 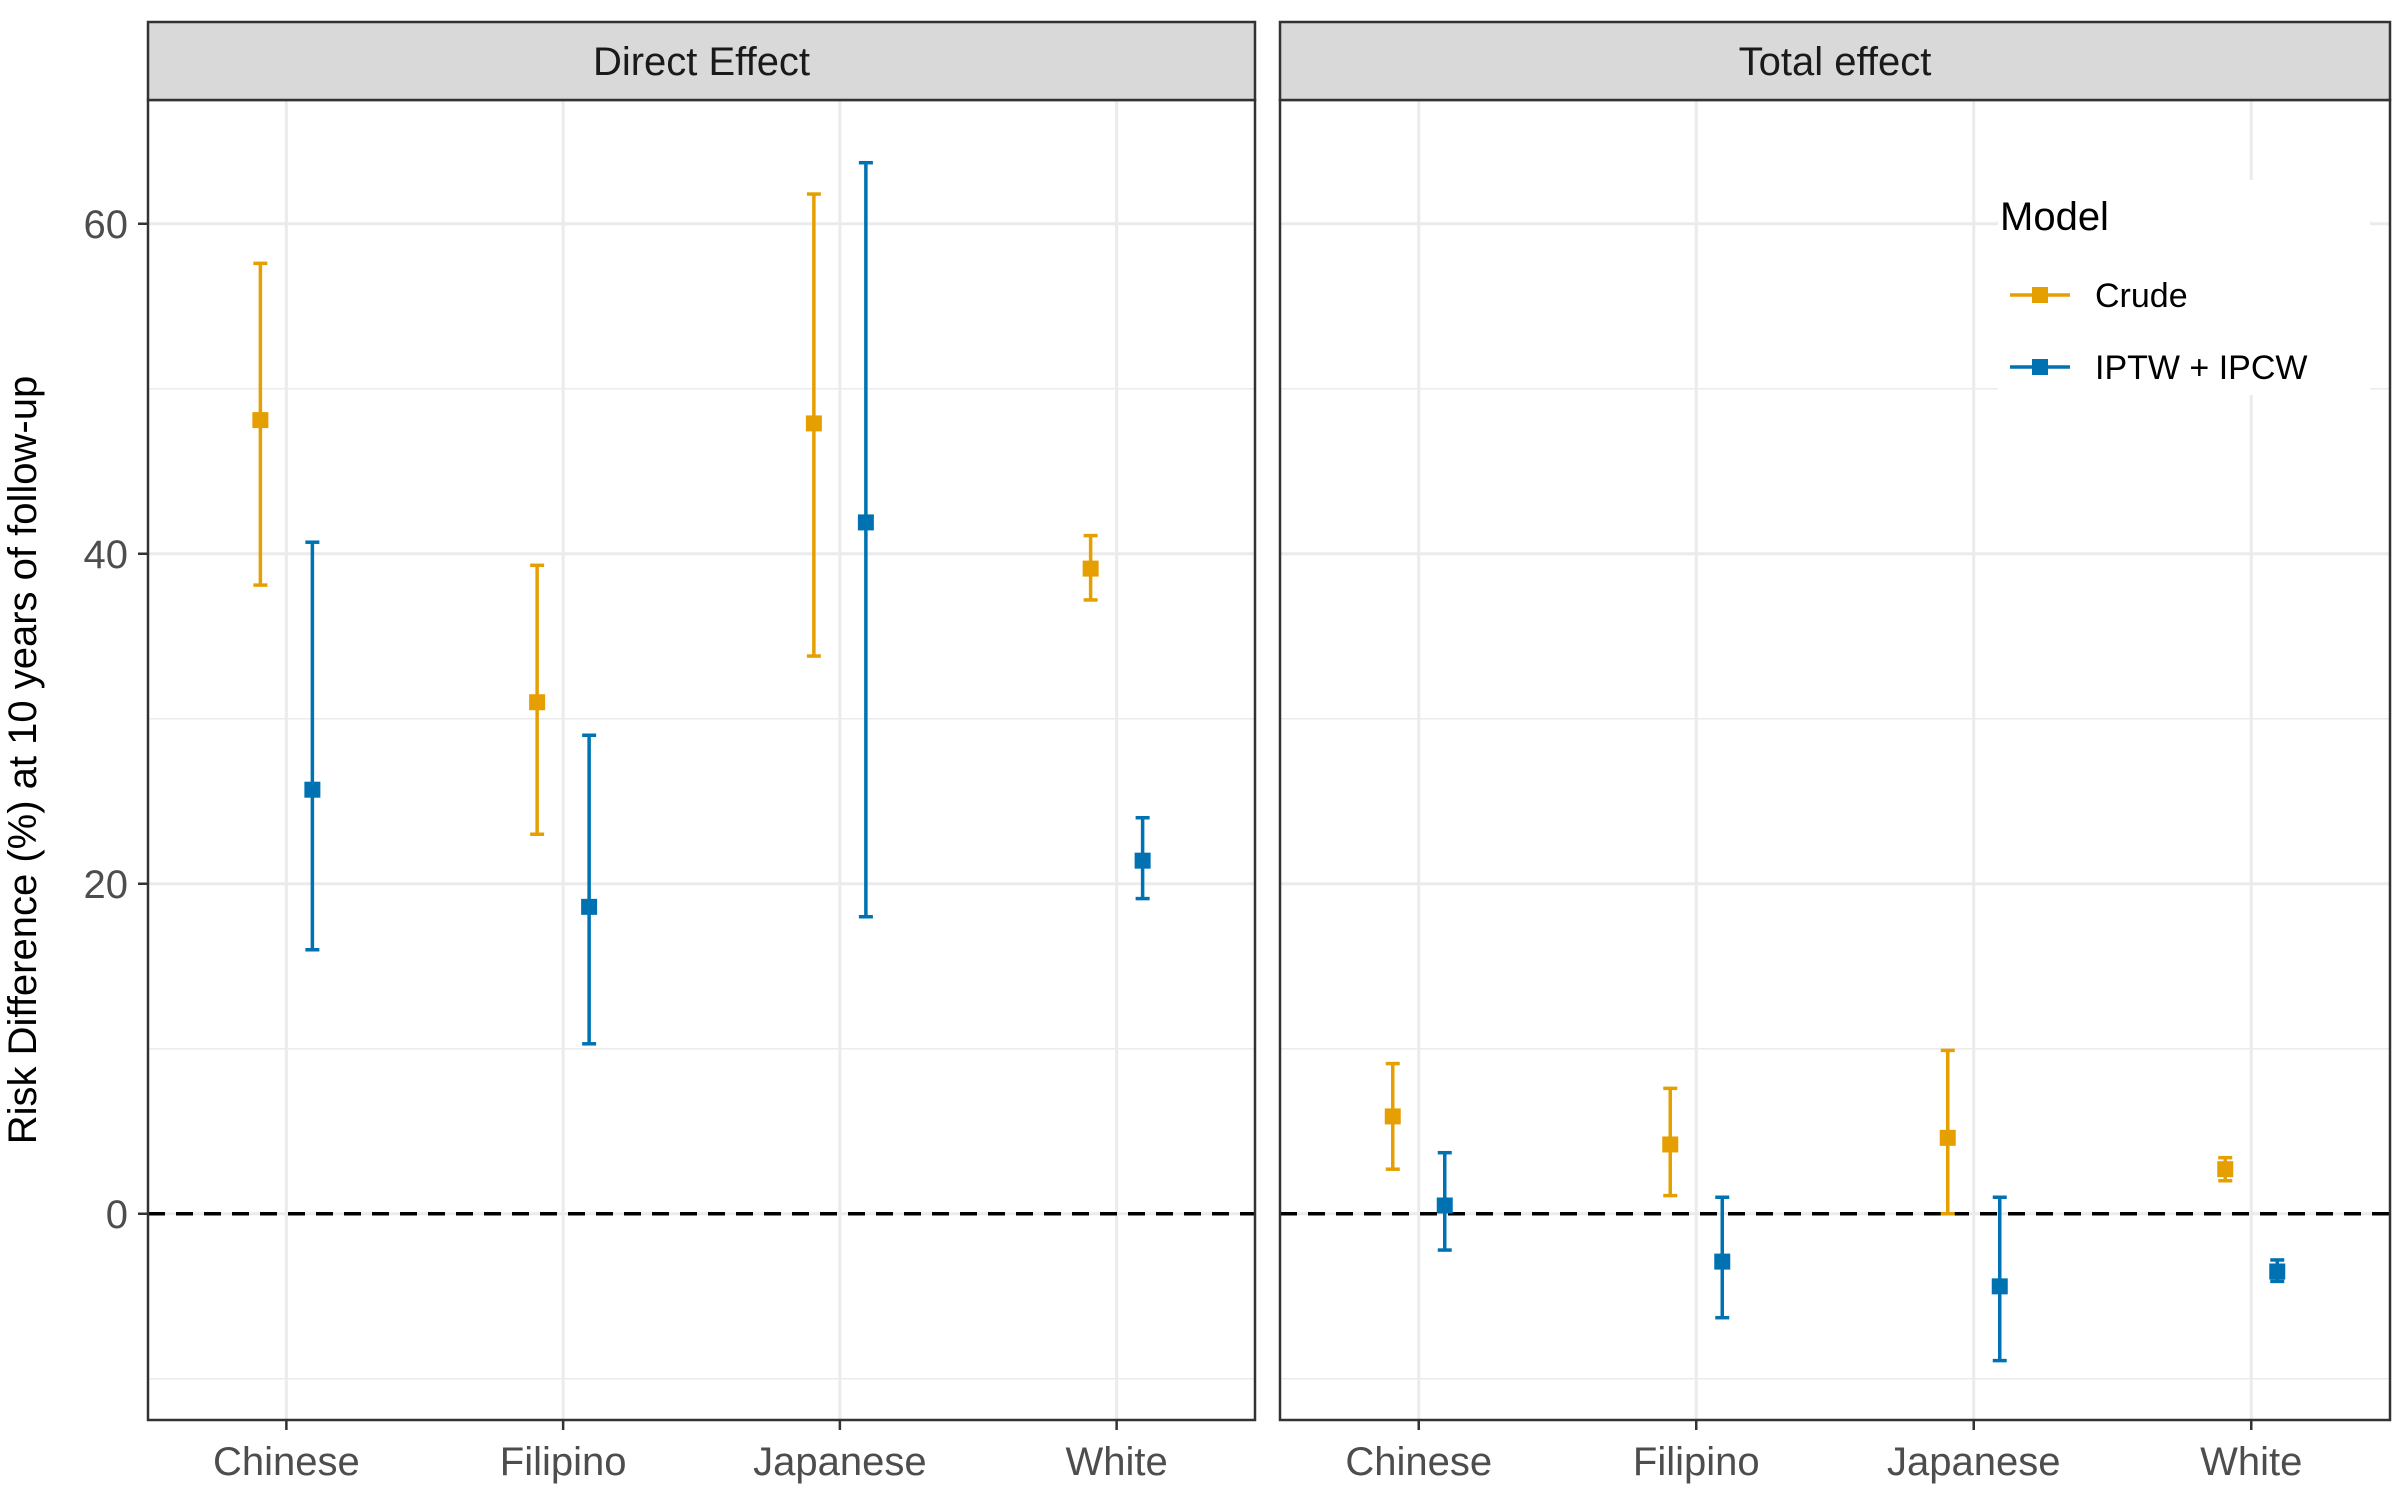 I want to click on legend-background, so click(x=2184, y=287).